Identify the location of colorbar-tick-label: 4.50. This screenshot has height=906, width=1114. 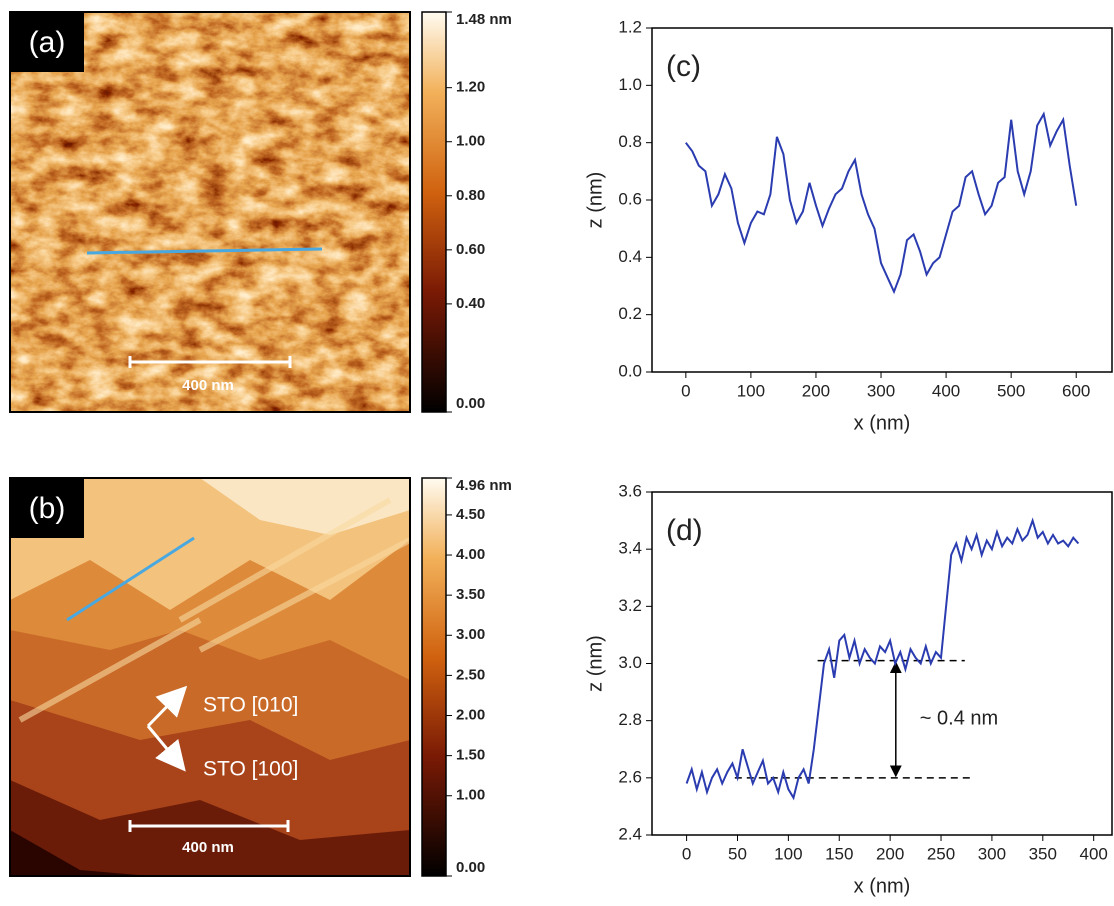
(470, 514).